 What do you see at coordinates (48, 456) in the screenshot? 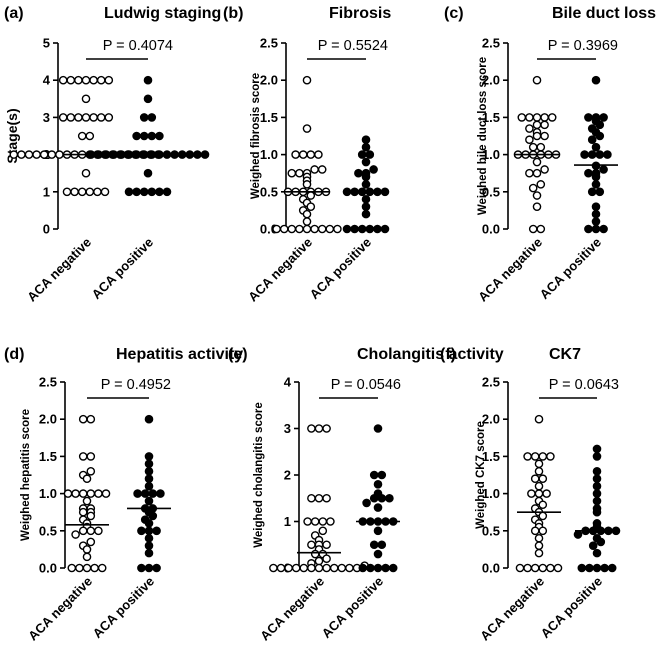
I see `y-tick-label: 1.5` at bounding box center [48, 456].